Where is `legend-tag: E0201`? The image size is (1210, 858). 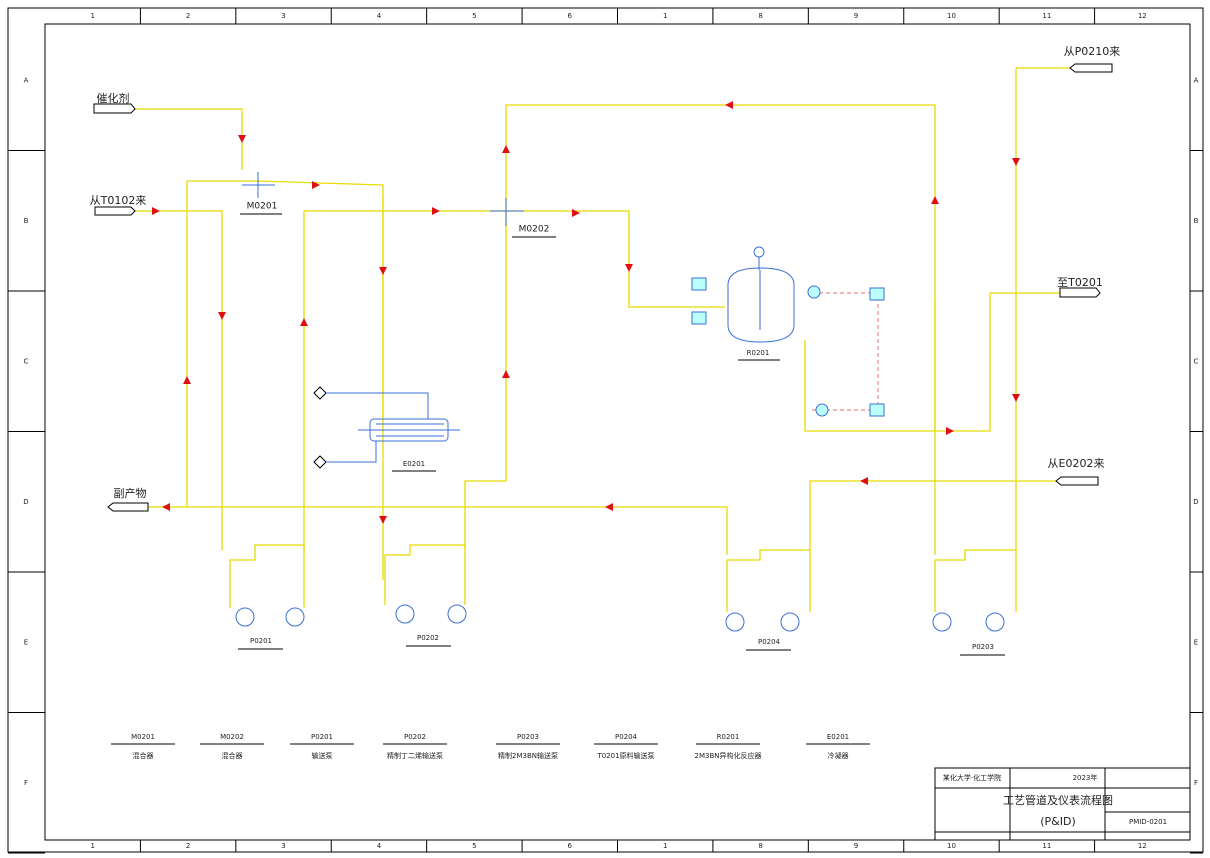
legend-tag: E0201 is located at coordinates (838, 737).